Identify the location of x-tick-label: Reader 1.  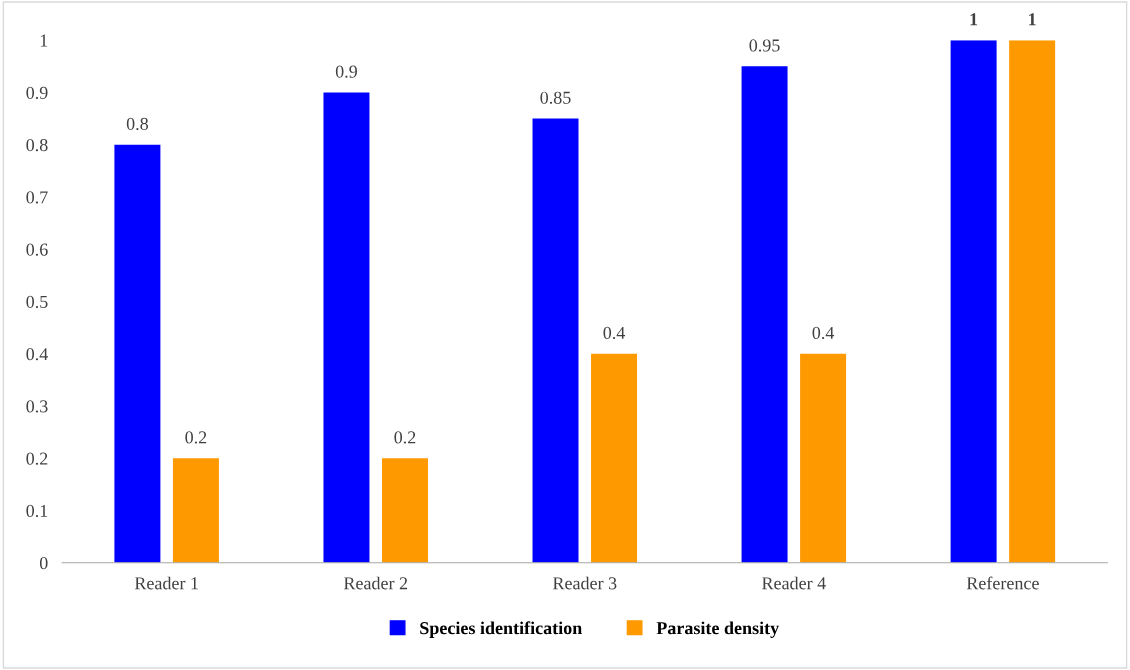
(166, 583).